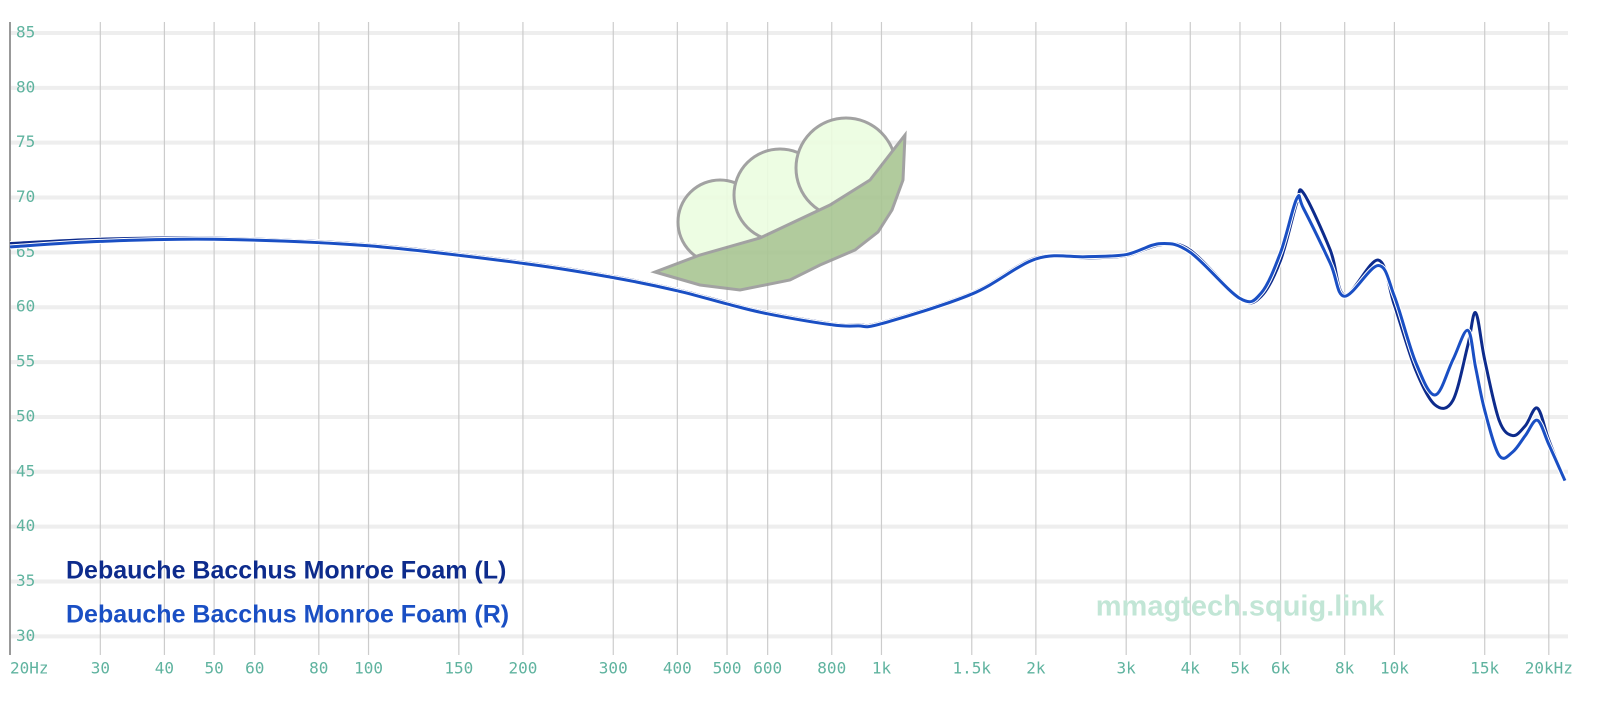 This screenshot has width=1600, height=702. I want to click on y-tick-label: 45, so click(25, 470).